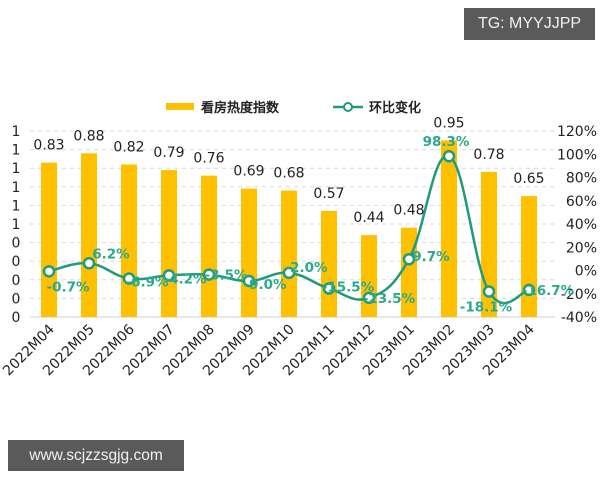 The height and width of the screenshot is (480, 600). What do you see at coordinates (288, 174) in the screenshot?
I see `bar-value-label: 0.68` at bounding box center [288, 174].